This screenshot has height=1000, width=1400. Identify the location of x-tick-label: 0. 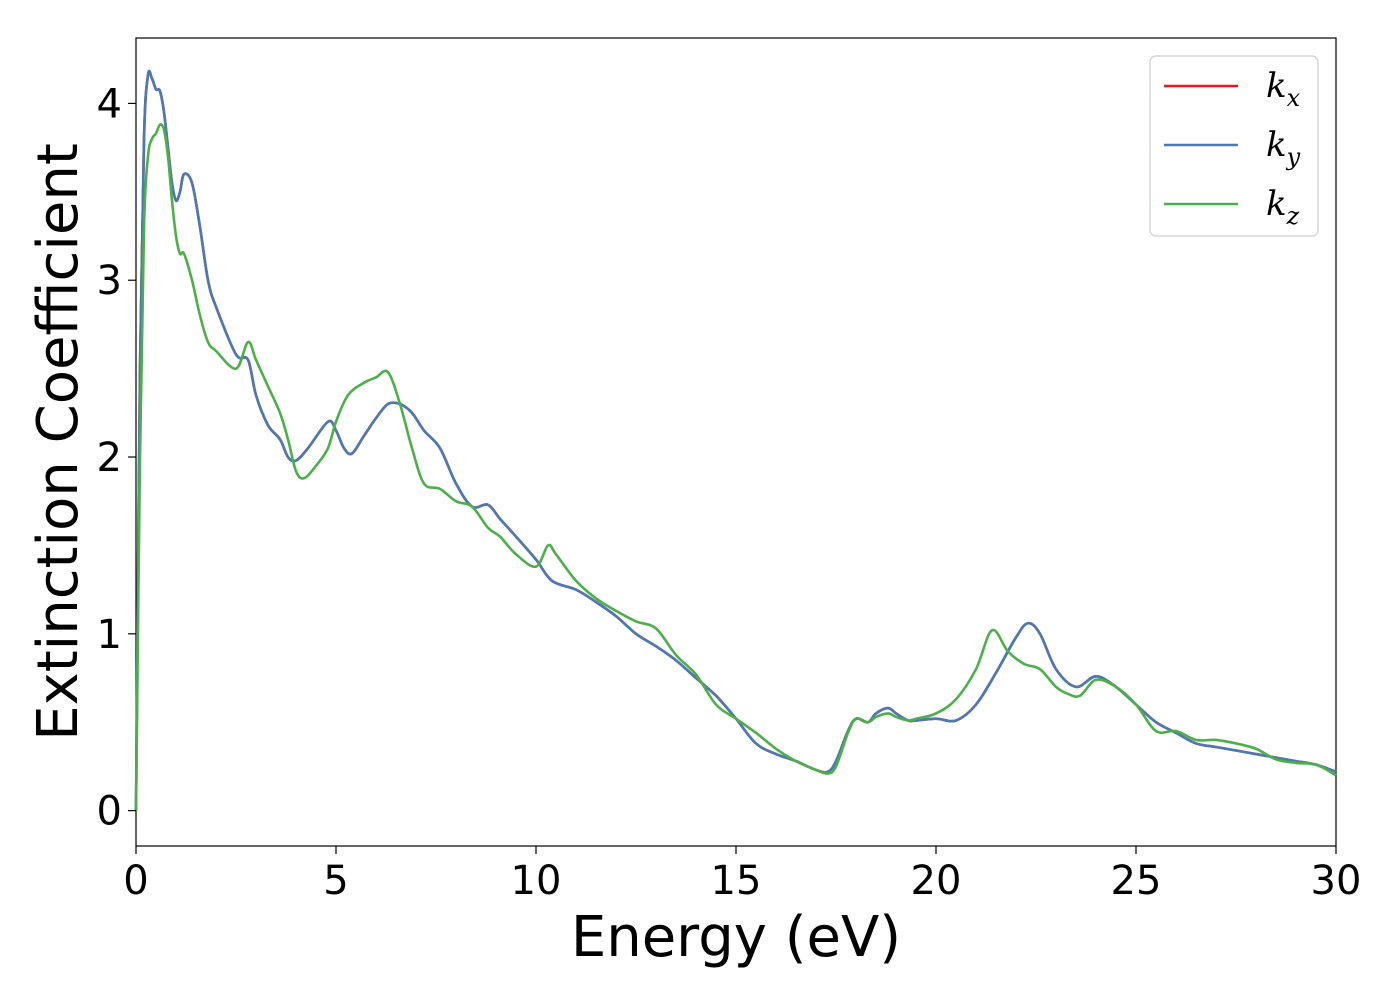
(135, 881).